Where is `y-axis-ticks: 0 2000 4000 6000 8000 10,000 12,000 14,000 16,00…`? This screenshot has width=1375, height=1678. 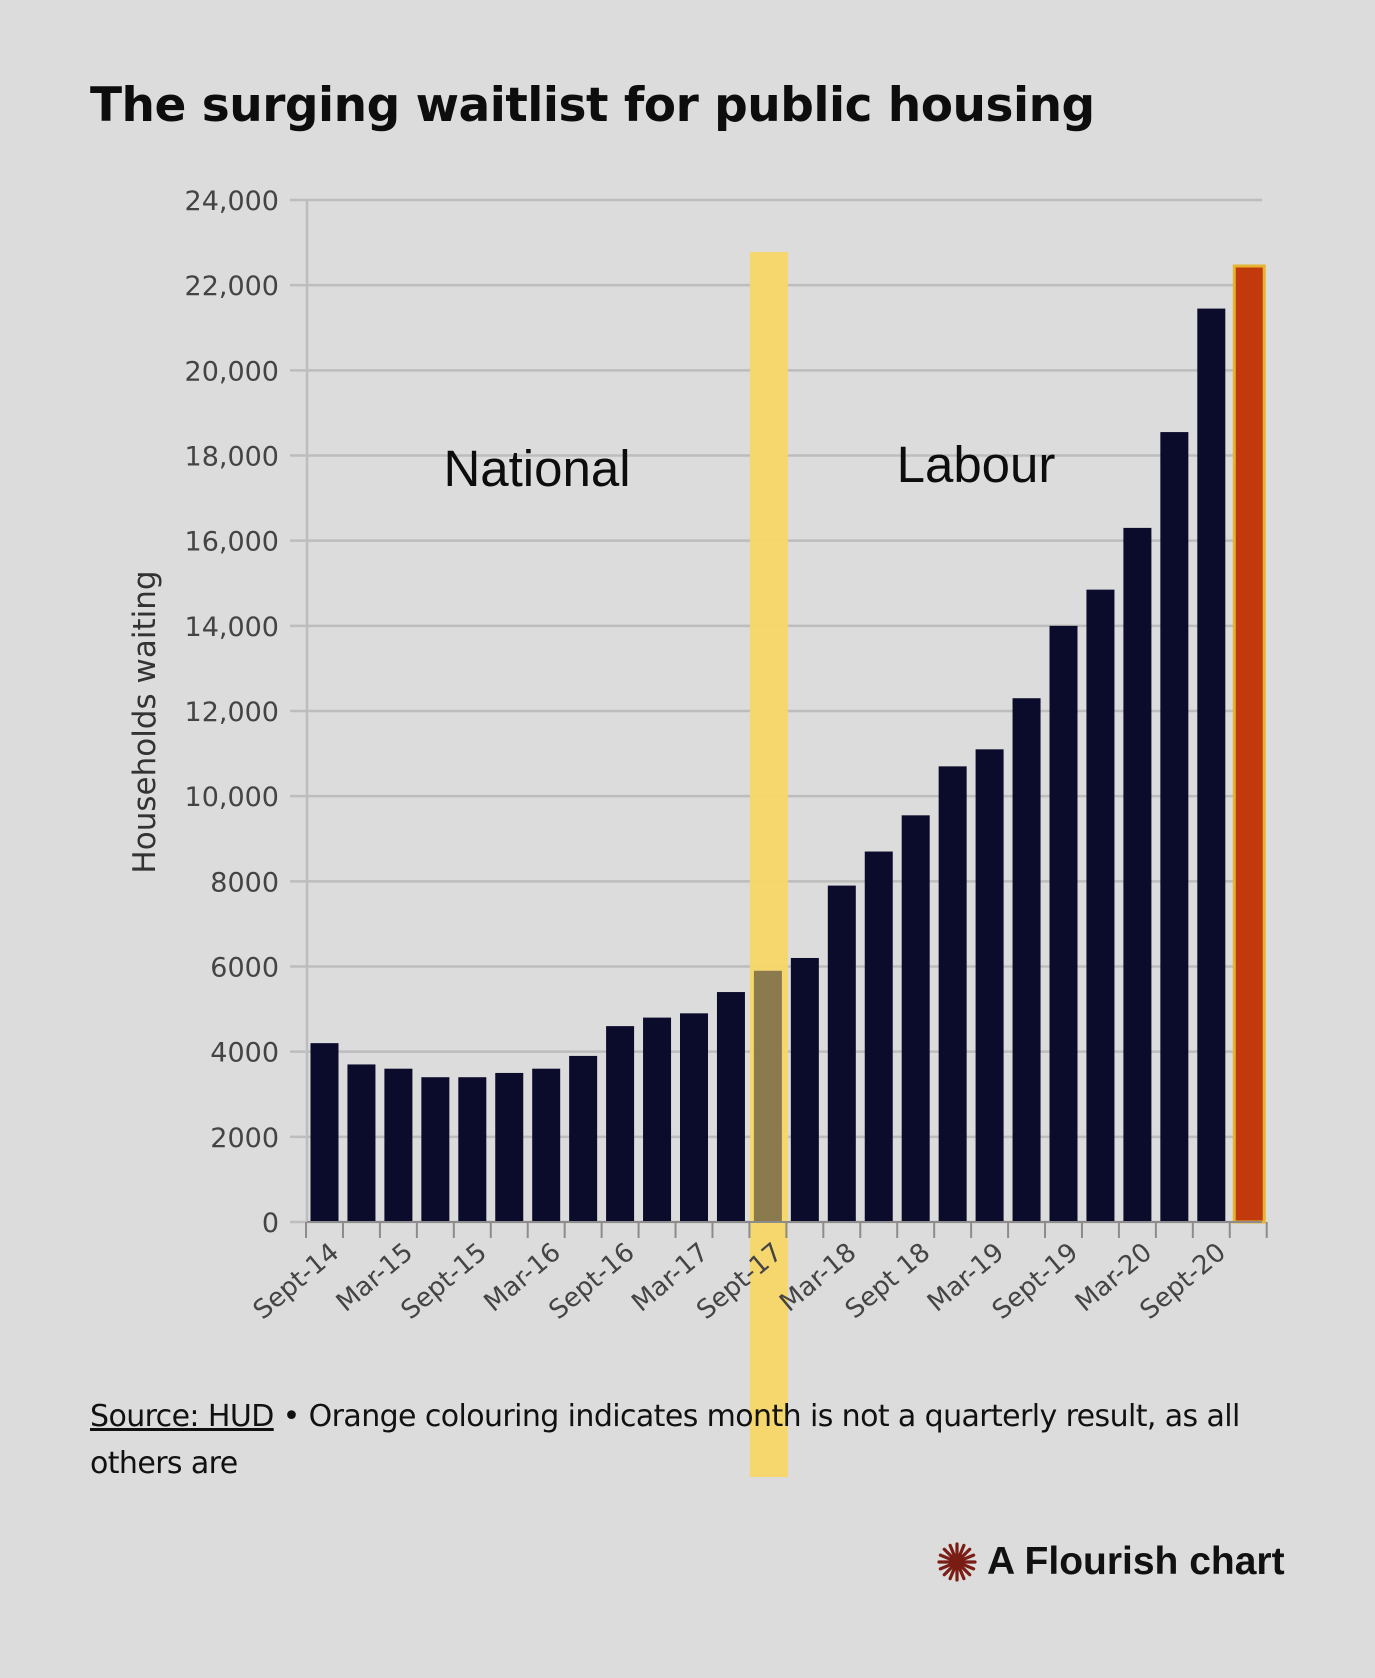 y-axis-ticks: 0 2000 4000 6000 8000 10,000 12,000 14,000 16,00… is located at coordinates (232, 712).